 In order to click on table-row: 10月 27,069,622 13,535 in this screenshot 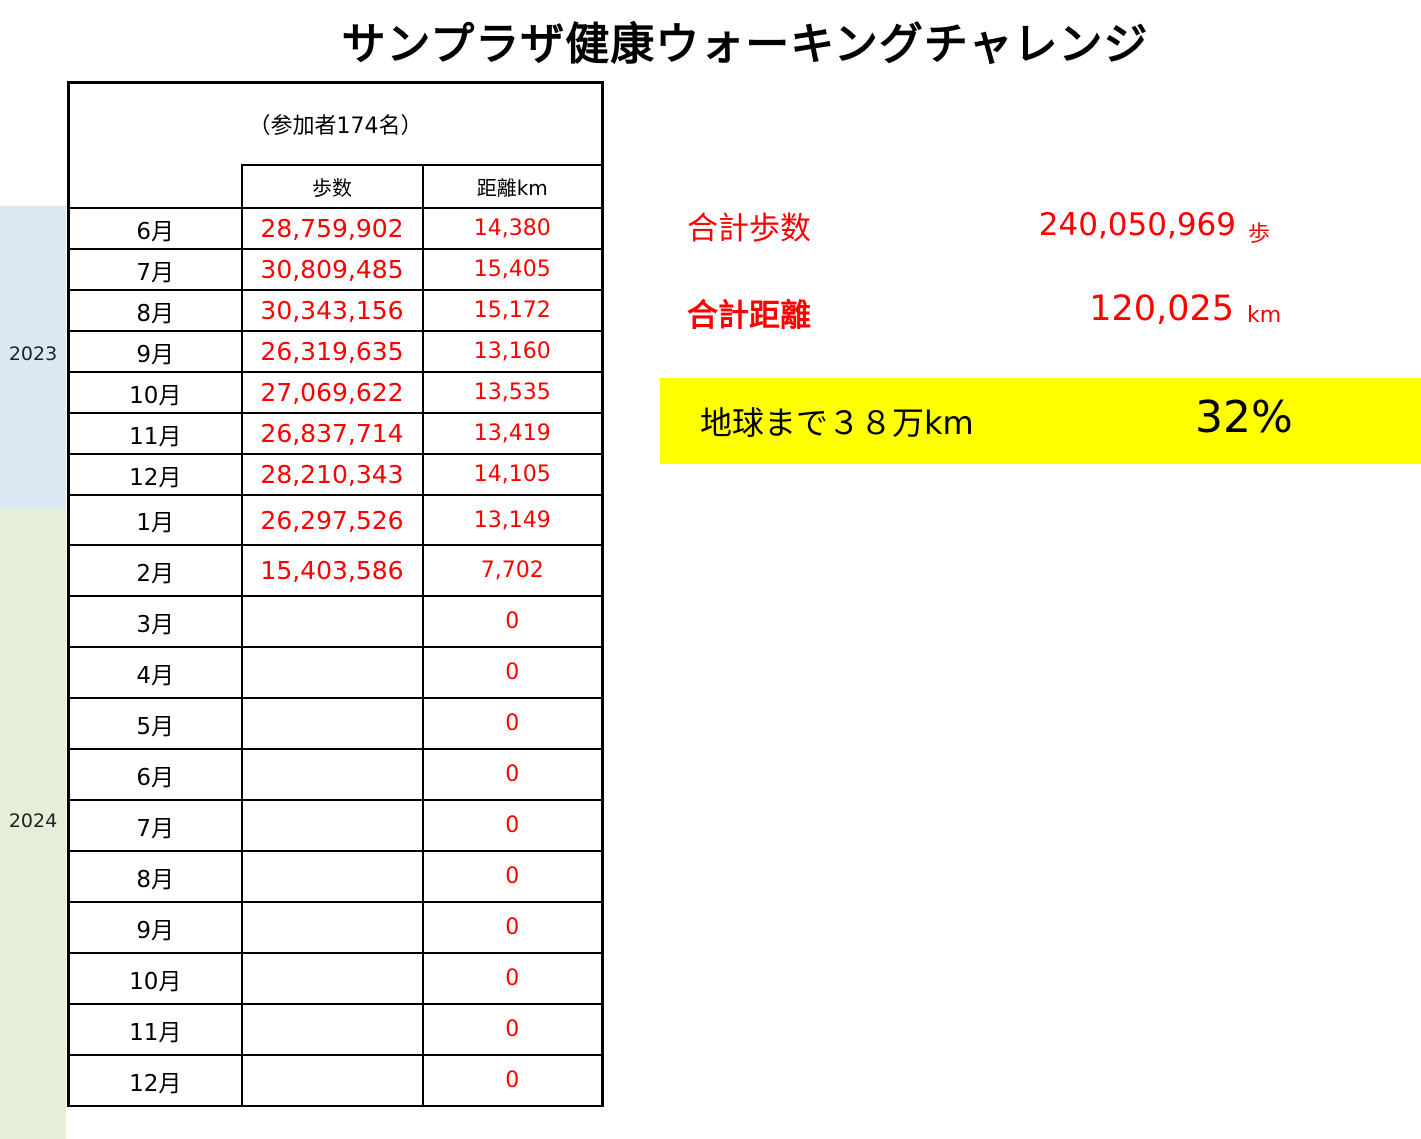, I will do `click(335, 392)`.